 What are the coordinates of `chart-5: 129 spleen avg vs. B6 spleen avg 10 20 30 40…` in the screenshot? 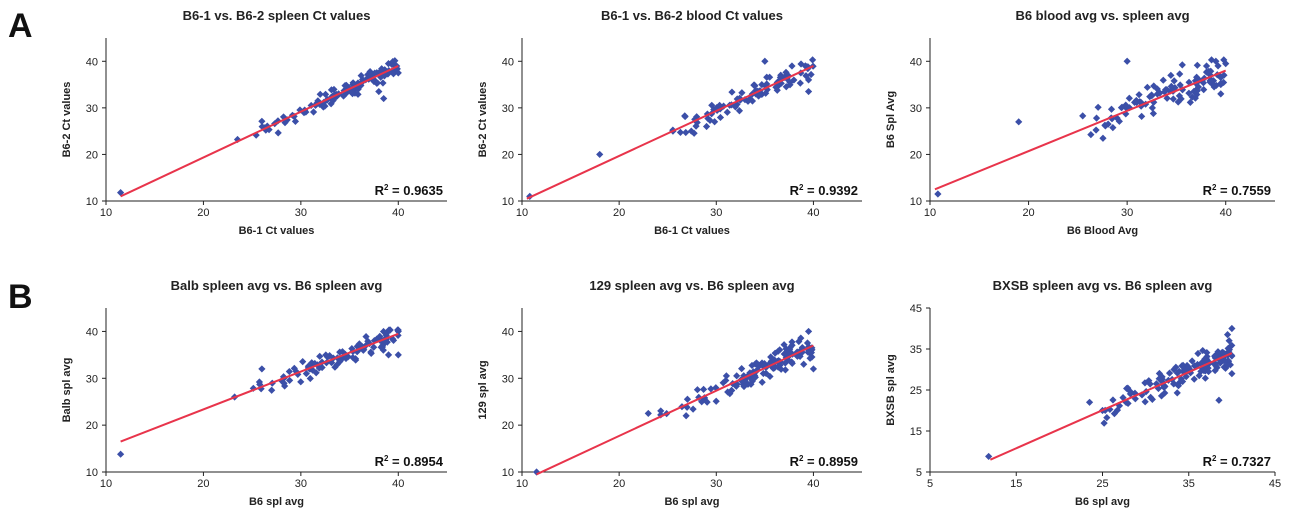 It's located at (669, 393).